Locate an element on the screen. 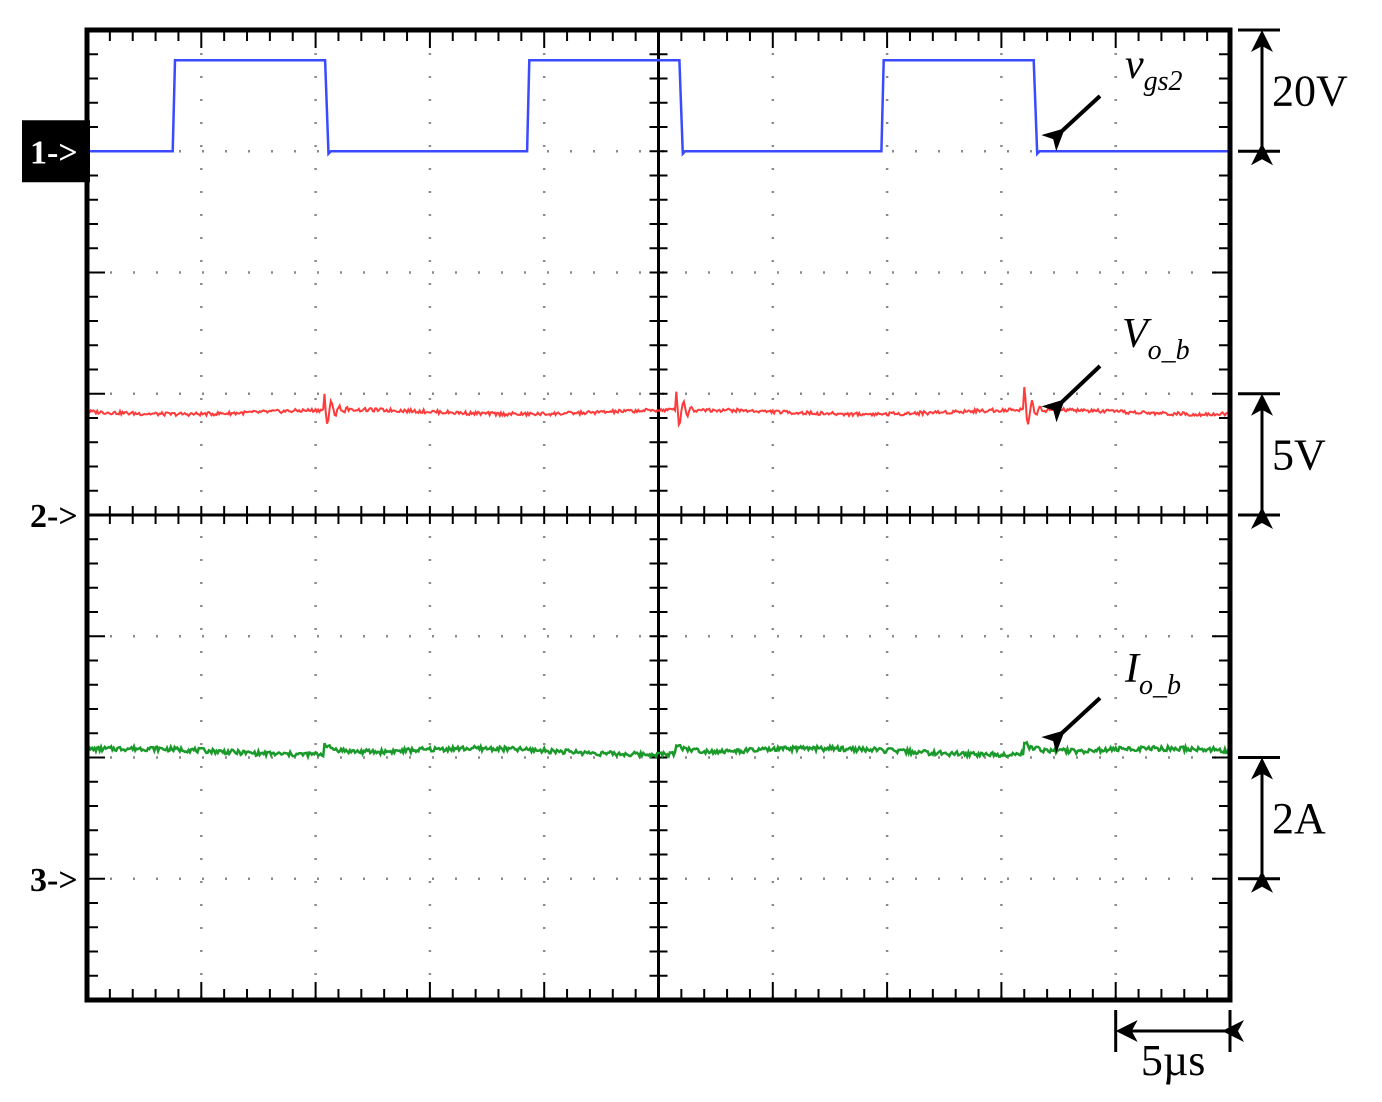 The image size is (1382, 1102). vo-b-label: Vo_b is located at coordinates (1156, 338).